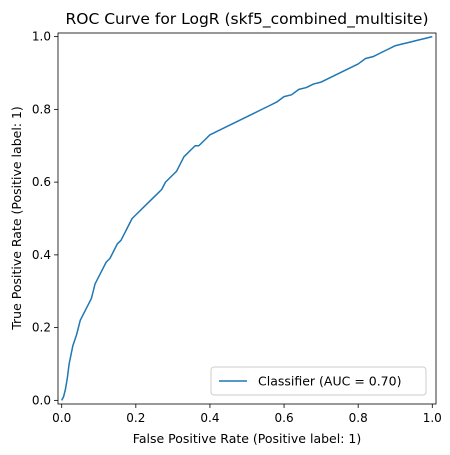  What do you see at coordinates (41, 328) in the screenshot?
I see `y-tick-label-1: 0.2` at bounding box center [41, 328].